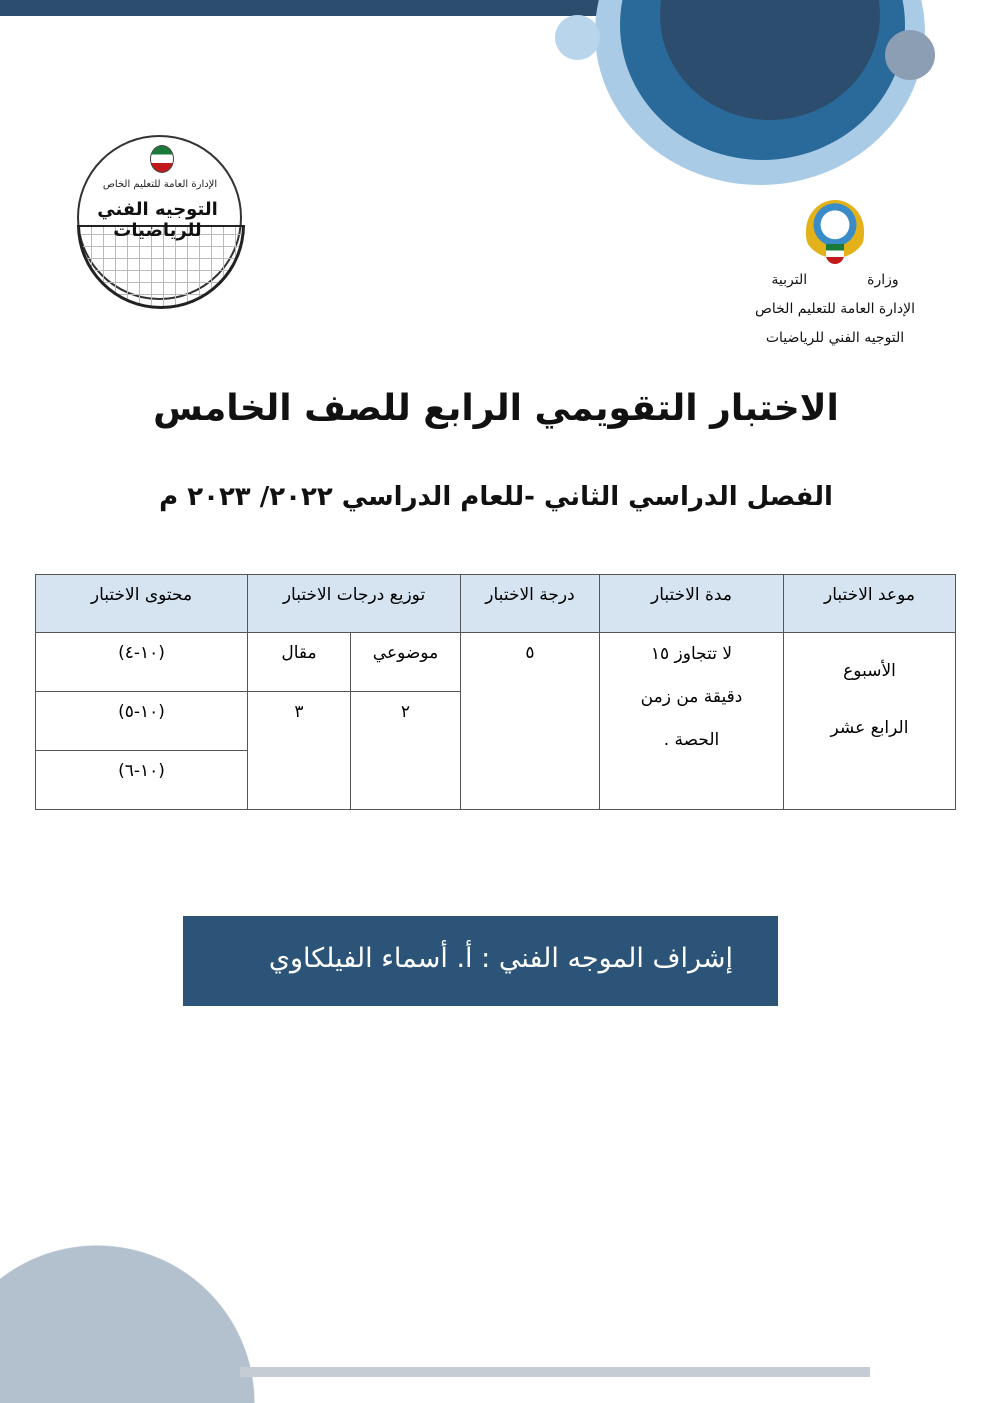  I want to click on table-row: (١٠-٦), so click(495, 780).